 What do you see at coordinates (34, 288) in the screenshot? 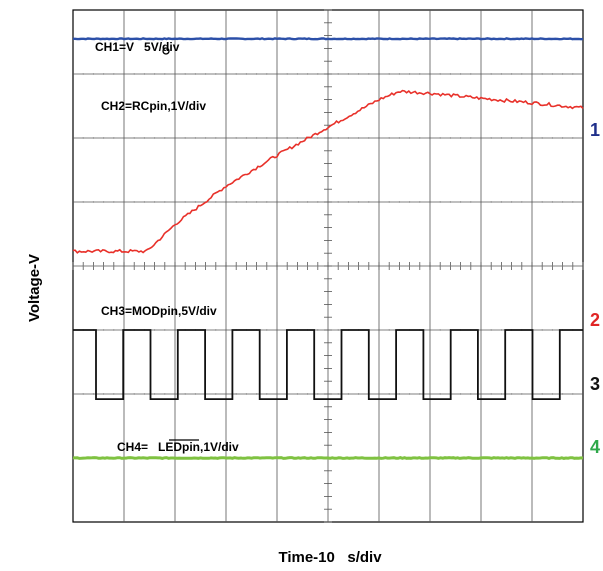
I see `y-axis-label: Voltage-V` at bounding box center [34, 288].